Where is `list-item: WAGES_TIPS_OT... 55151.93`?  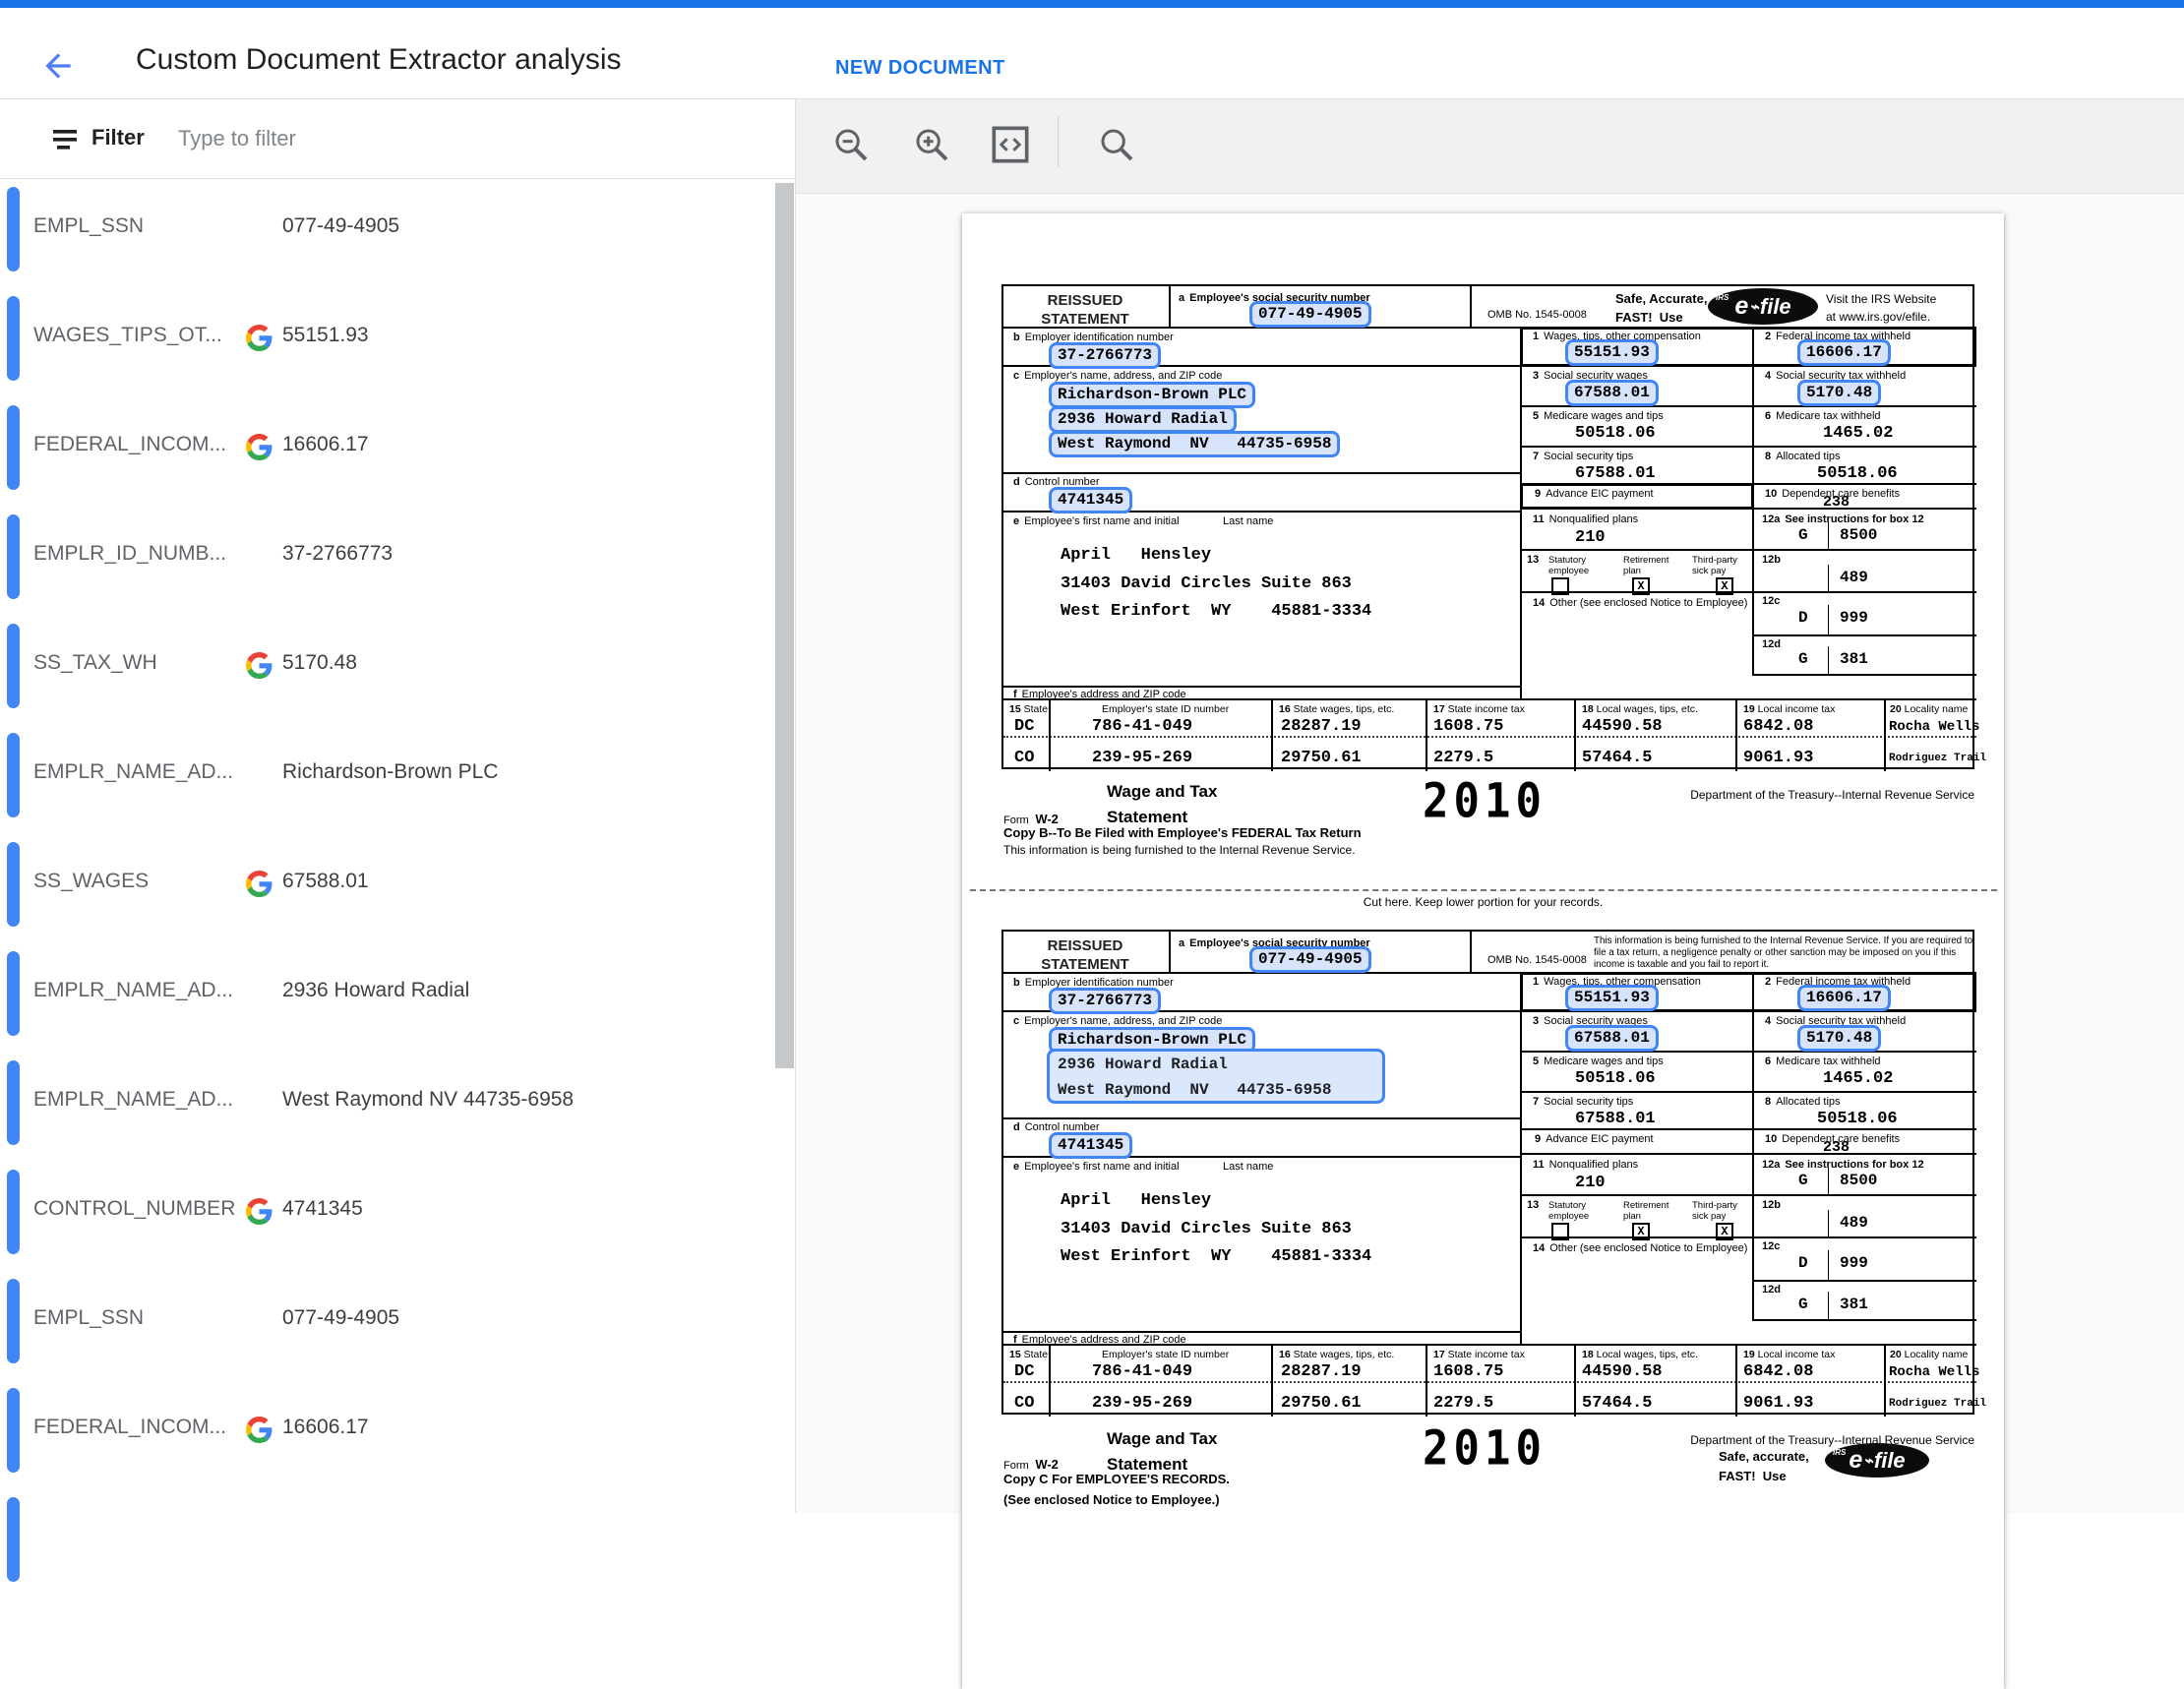 list-item: WAGES_TIPS_OT... 55151.93 is located at coordinates (386, 346).